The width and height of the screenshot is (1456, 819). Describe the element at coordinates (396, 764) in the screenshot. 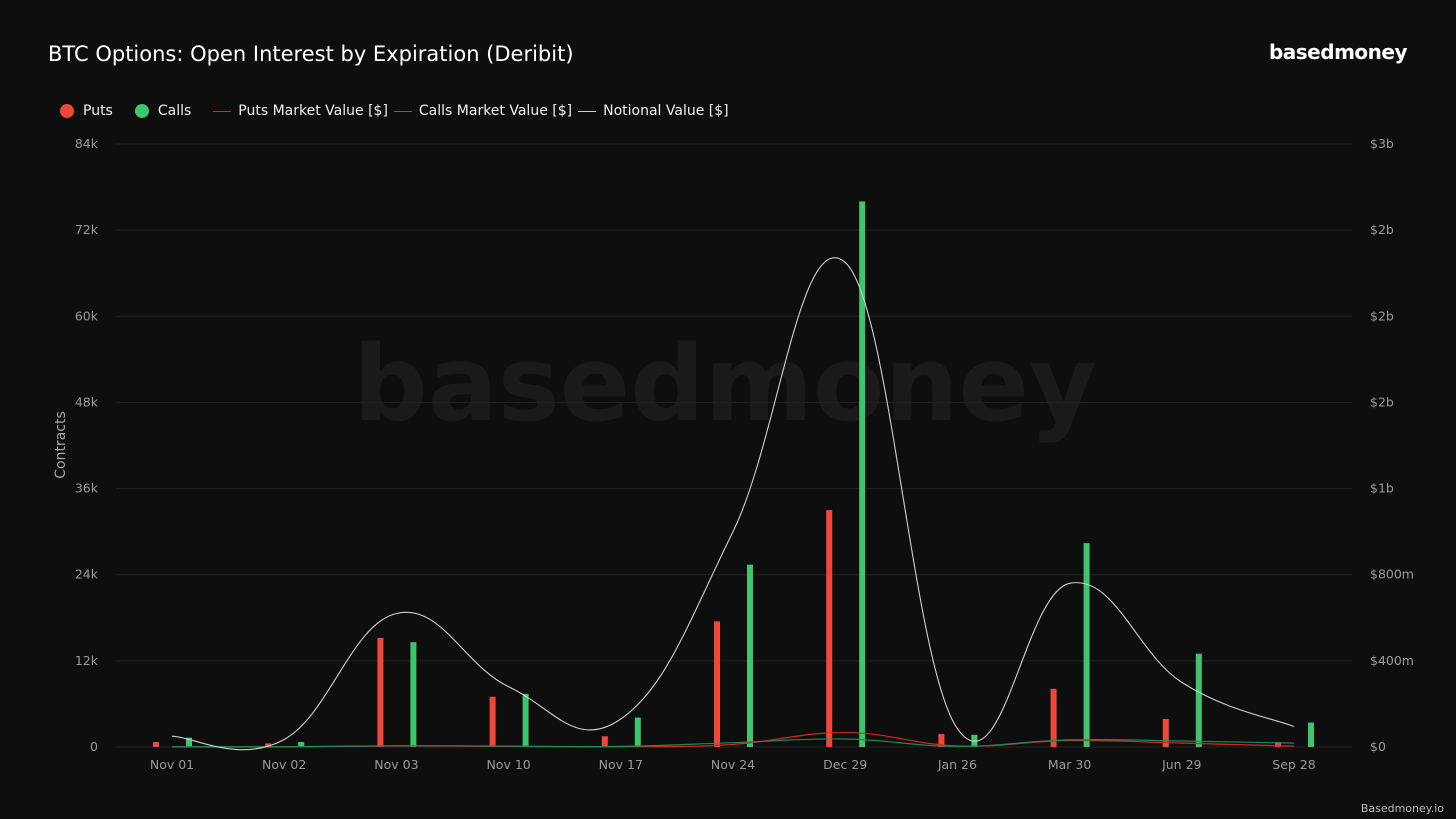

I see `x-tick-label: Nov 03` at that location.